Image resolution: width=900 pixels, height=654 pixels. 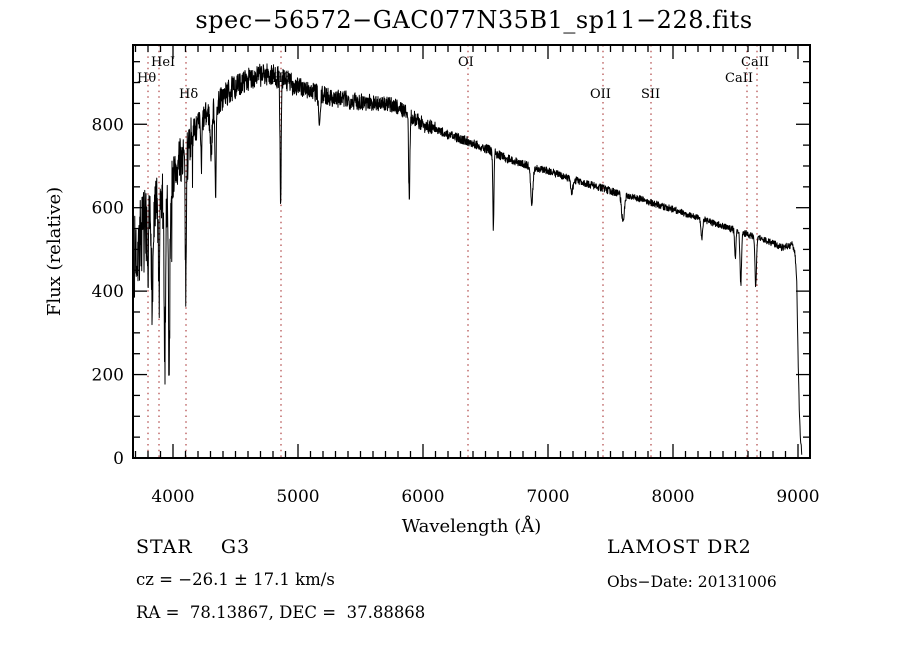 I want to click on x-axis-title: Wavelength (Å), so click(x=472, y=526).